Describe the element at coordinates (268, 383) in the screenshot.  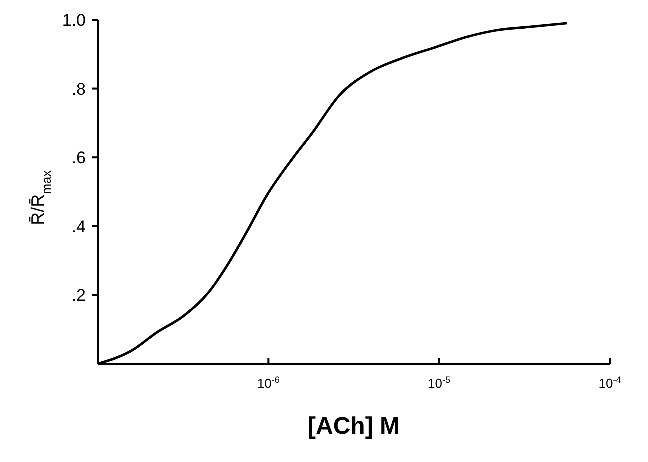
I see `x-tick-label: 10$^{-6}$` at that location.